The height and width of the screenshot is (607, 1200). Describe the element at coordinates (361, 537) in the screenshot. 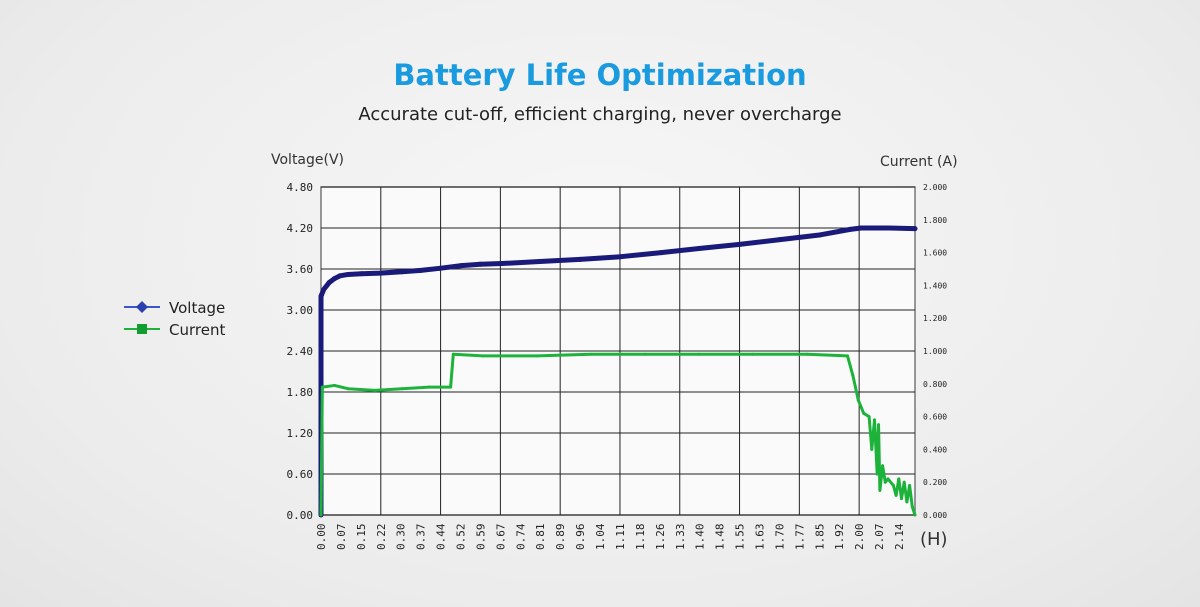

I see `x-tick-label: 0.15` at that location.